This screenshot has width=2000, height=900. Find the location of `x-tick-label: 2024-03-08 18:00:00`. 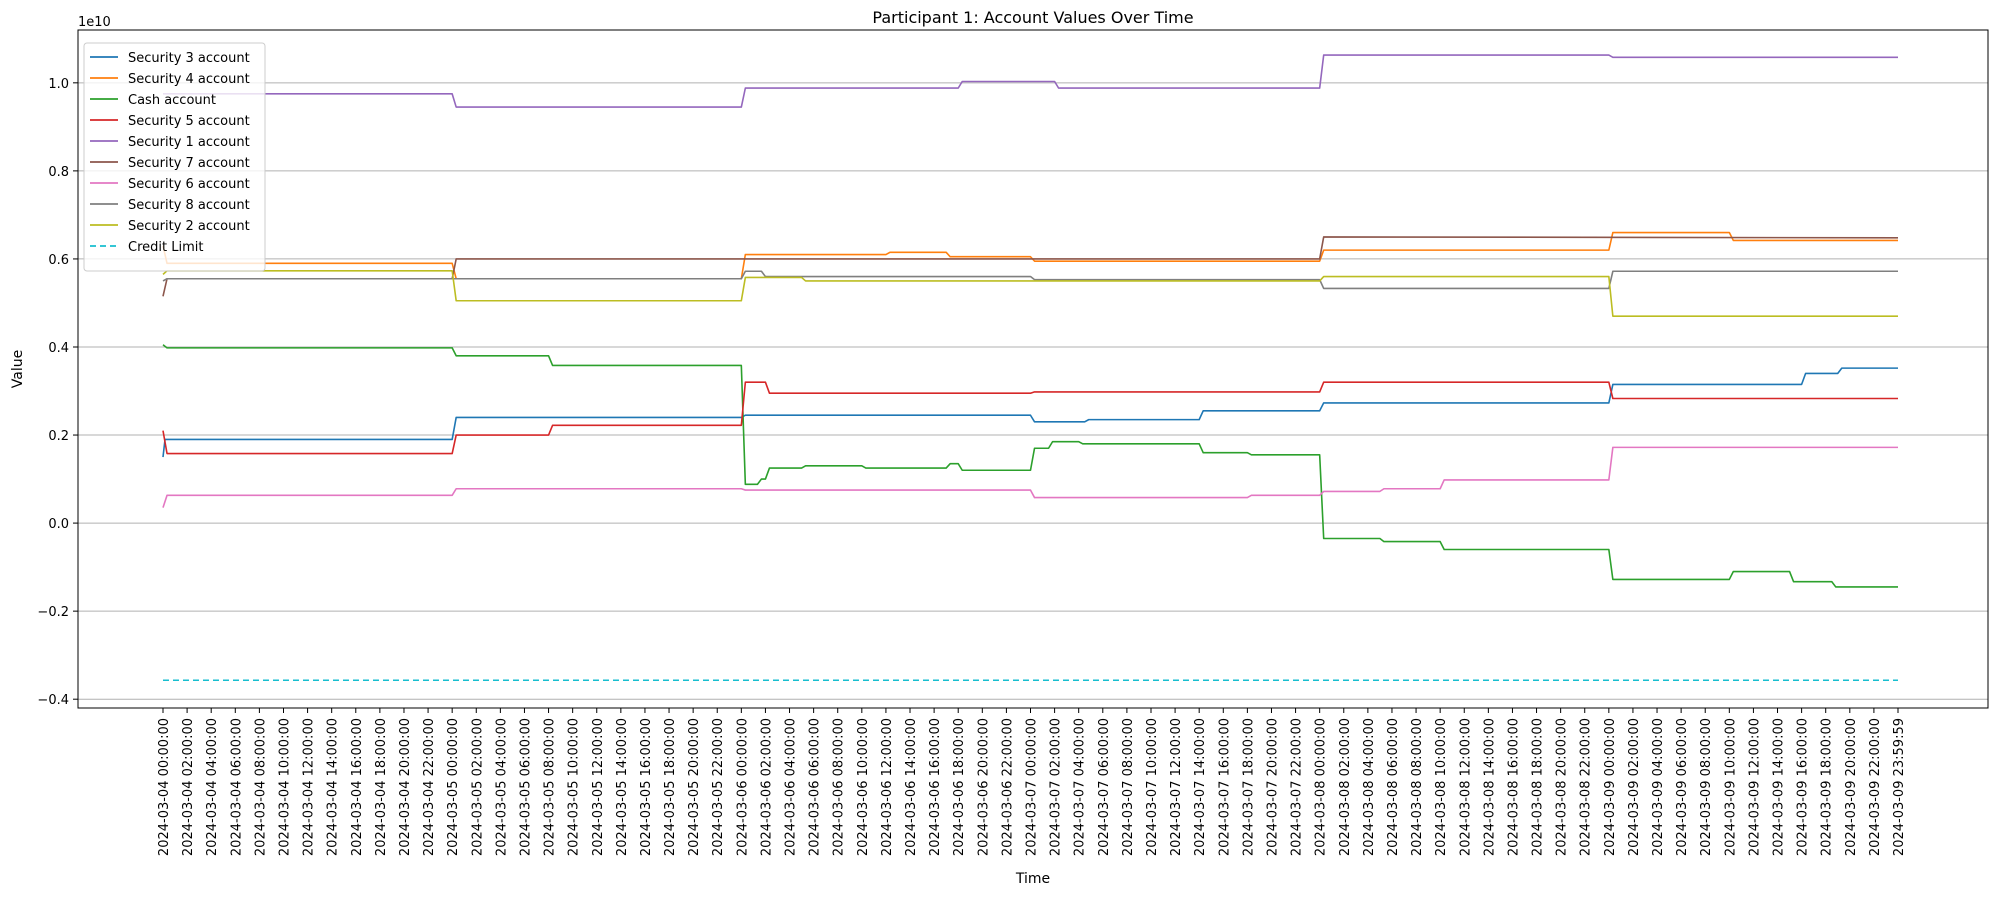

x-tick-label: 2024-03-08 18:00:00 is located at coordinates (1538, 787).